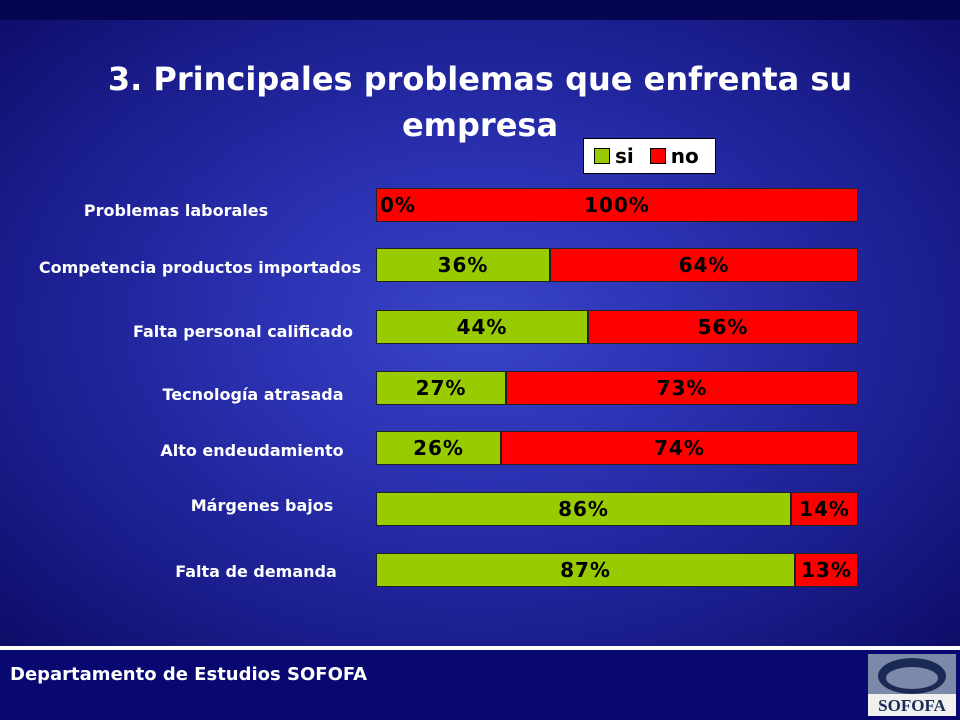 This screenshot has height=720, width=960. Describe the element at coordinates (657, 156) in the screenshot. I see `legend-swatch-no` at that location.